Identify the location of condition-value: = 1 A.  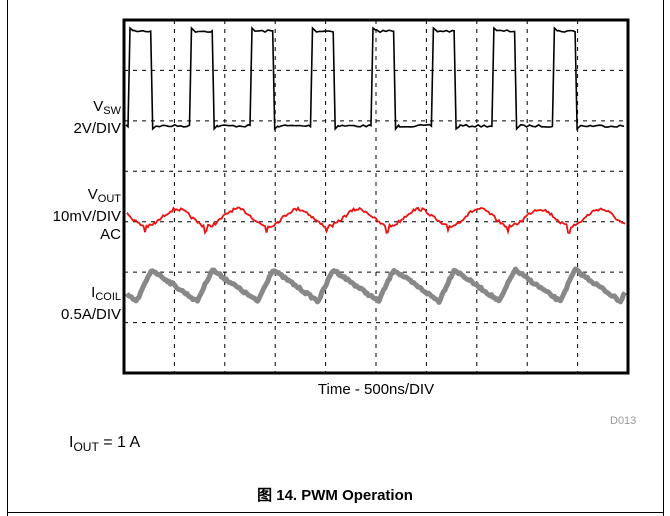
(119, 442).